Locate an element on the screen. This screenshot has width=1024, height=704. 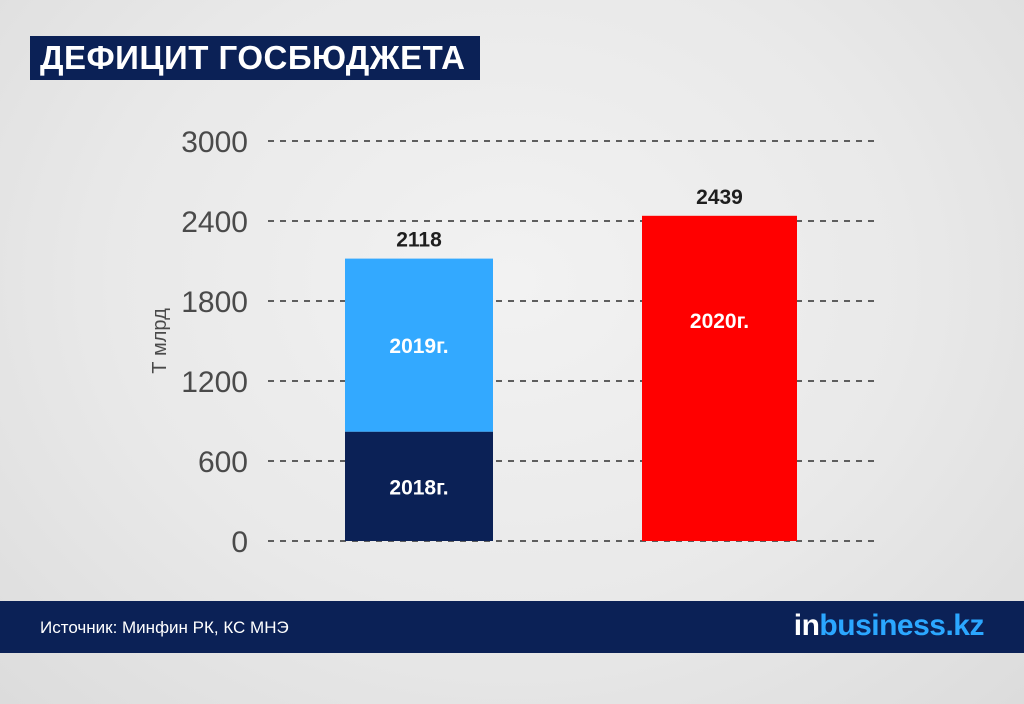
y-tick-label: 1200 is located at coordinates (214, 382).